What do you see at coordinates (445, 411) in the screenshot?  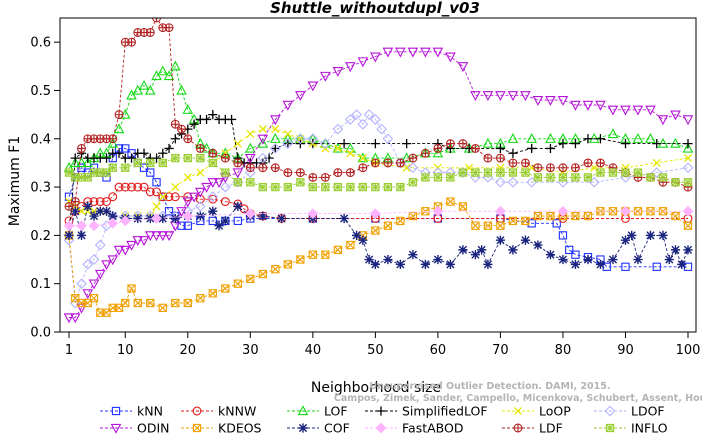 I see `legend-label: SimplifiedLOF` at bounding box center [445, 411].